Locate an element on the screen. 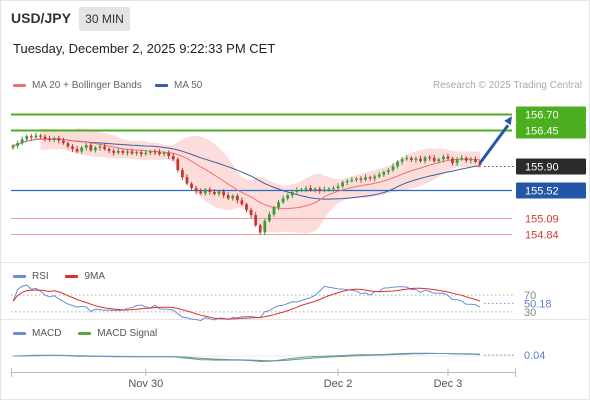 Image resolution: width=590 pixels, height=400 pixels. rsi-level-label-0: 70 is located at coordinates (530, 296).